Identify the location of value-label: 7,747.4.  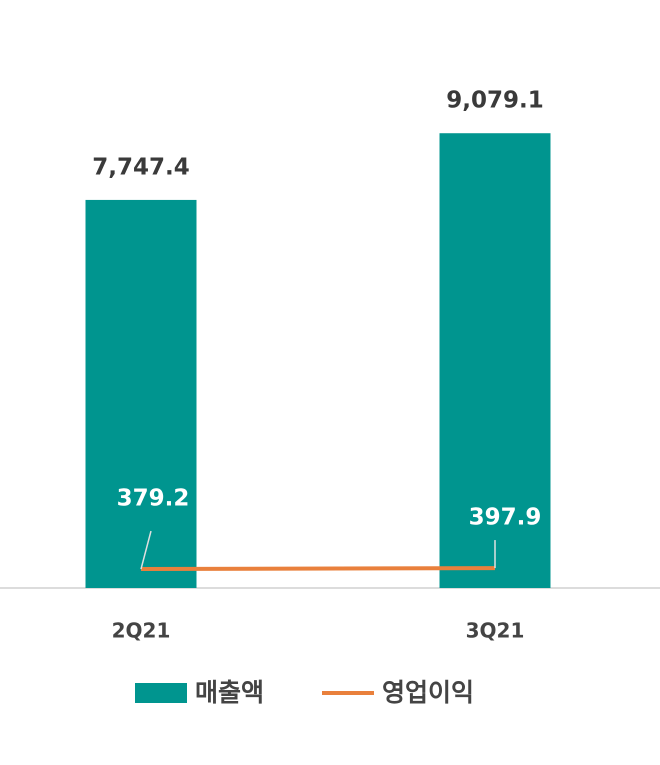
(141, 167).